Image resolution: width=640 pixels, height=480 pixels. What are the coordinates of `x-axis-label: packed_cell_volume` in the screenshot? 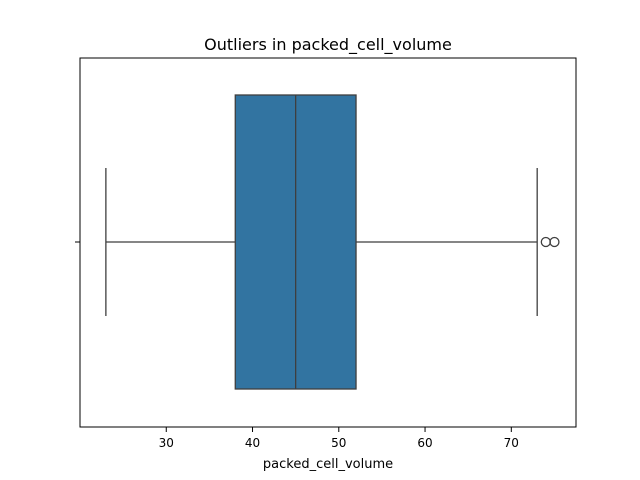 It's located at (328, 464).